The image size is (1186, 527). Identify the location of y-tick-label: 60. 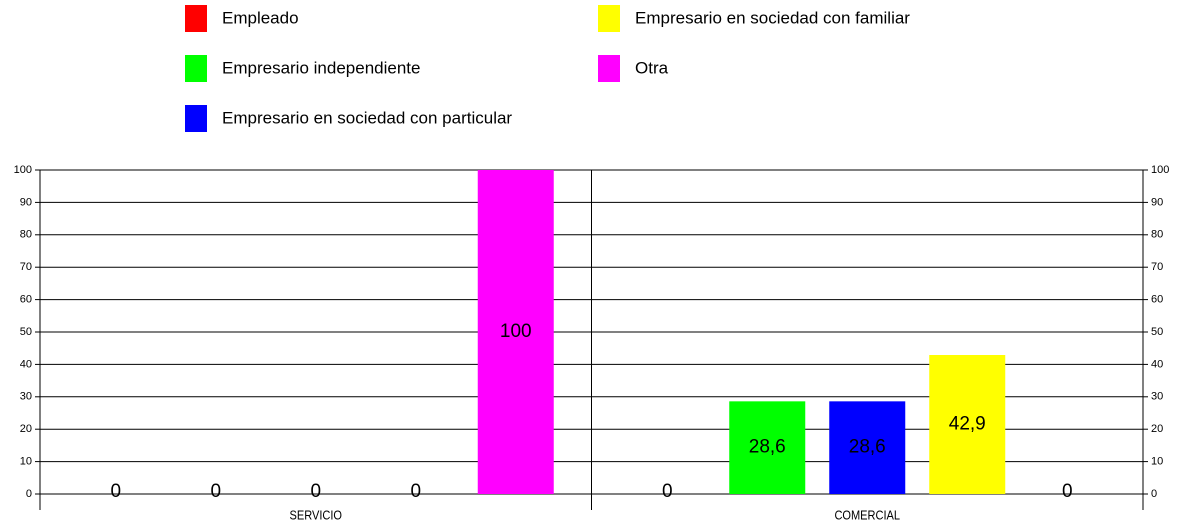
(26, 300).